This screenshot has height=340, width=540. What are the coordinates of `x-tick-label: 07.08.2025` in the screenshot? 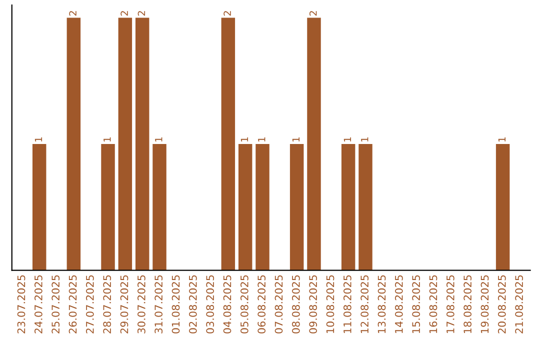 It's located at (278, 304).